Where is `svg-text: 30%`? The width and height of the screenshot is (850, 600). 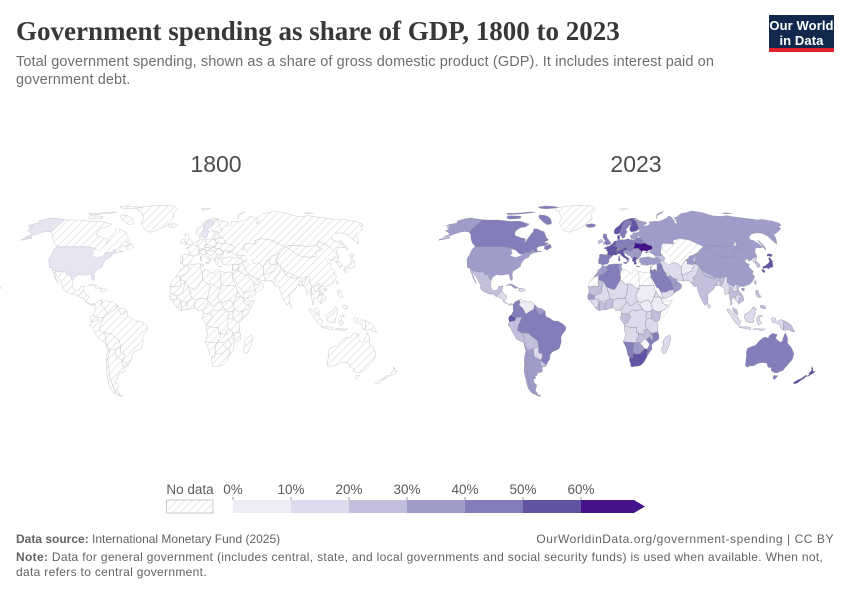
svg-text: 30% is located at coordinates (406, 489).